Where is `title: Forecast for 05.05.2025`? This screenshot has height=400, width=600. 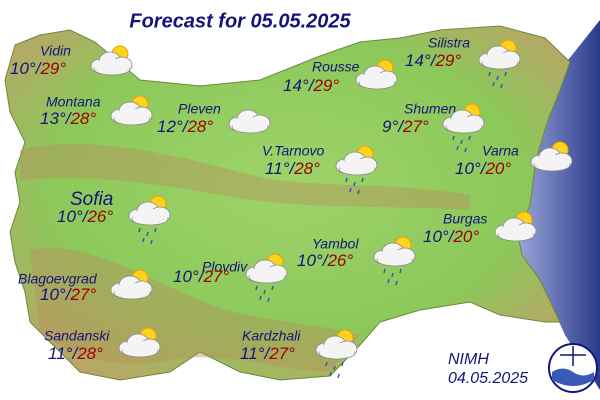
title: Forecast for 05.05.2025 is located at coordinates (240, 21).